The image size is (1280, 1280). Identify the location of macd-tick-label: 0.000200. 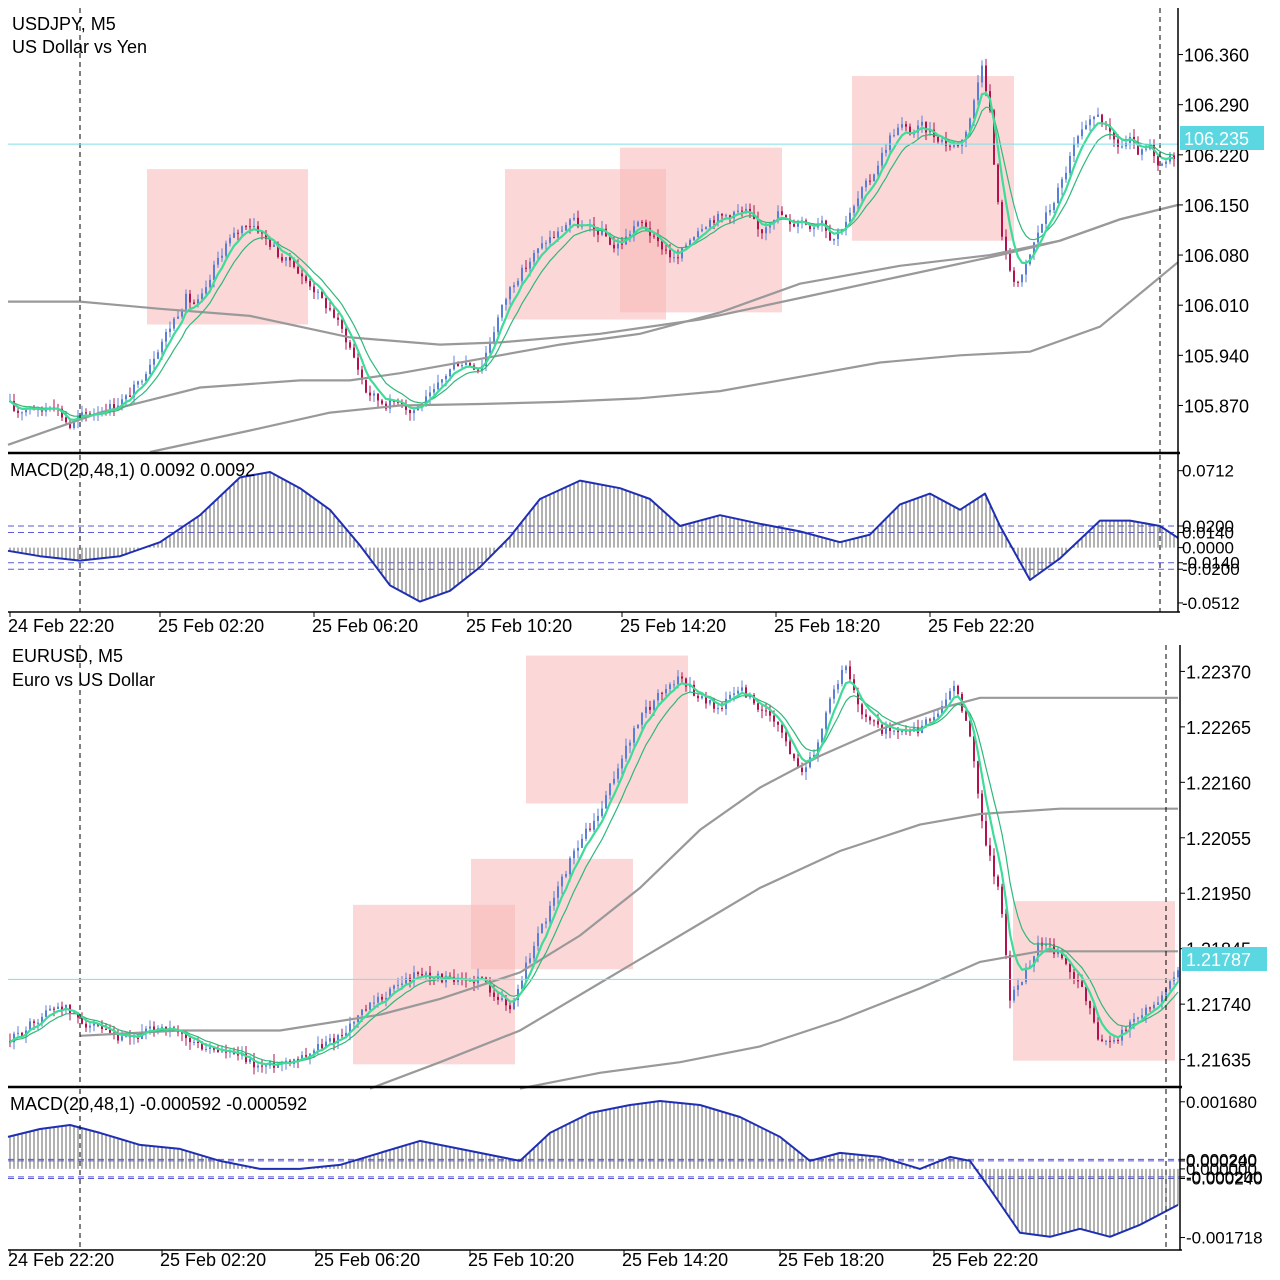
(1221, 1161).